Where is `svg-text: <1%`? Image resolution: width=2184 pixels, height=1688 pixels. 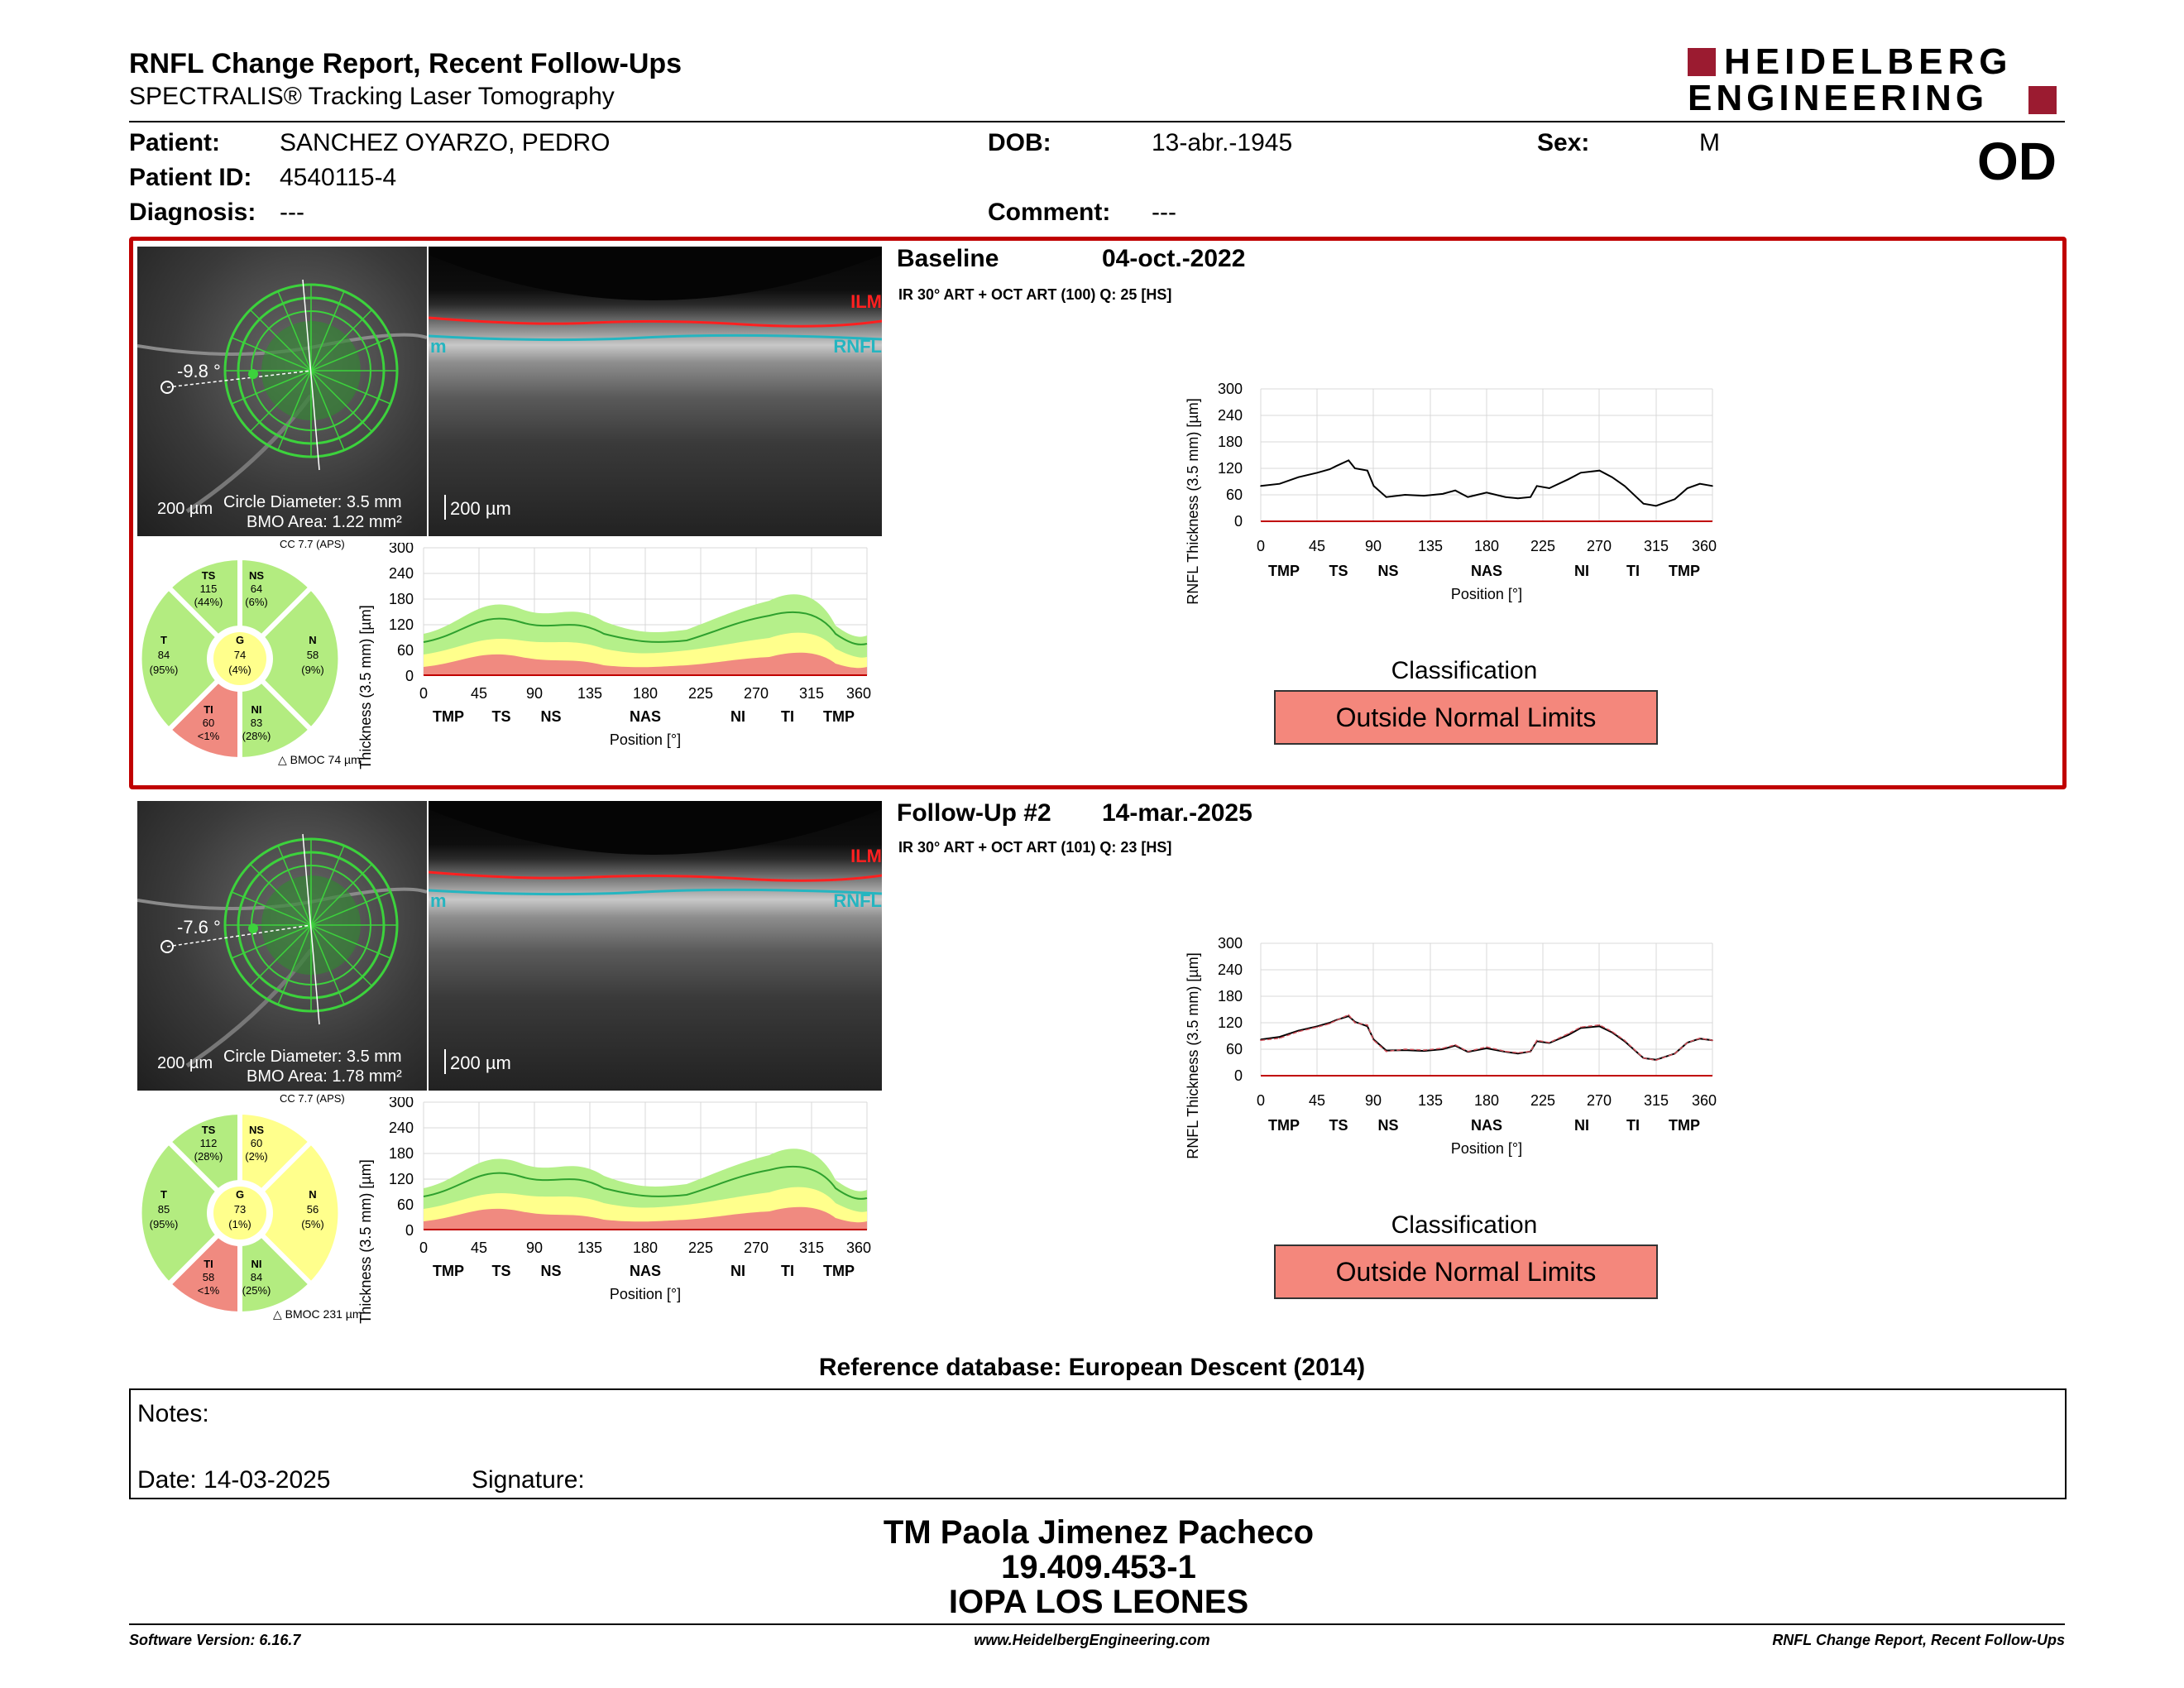 svg-text: <1% is located at coordinates (209, 1290).